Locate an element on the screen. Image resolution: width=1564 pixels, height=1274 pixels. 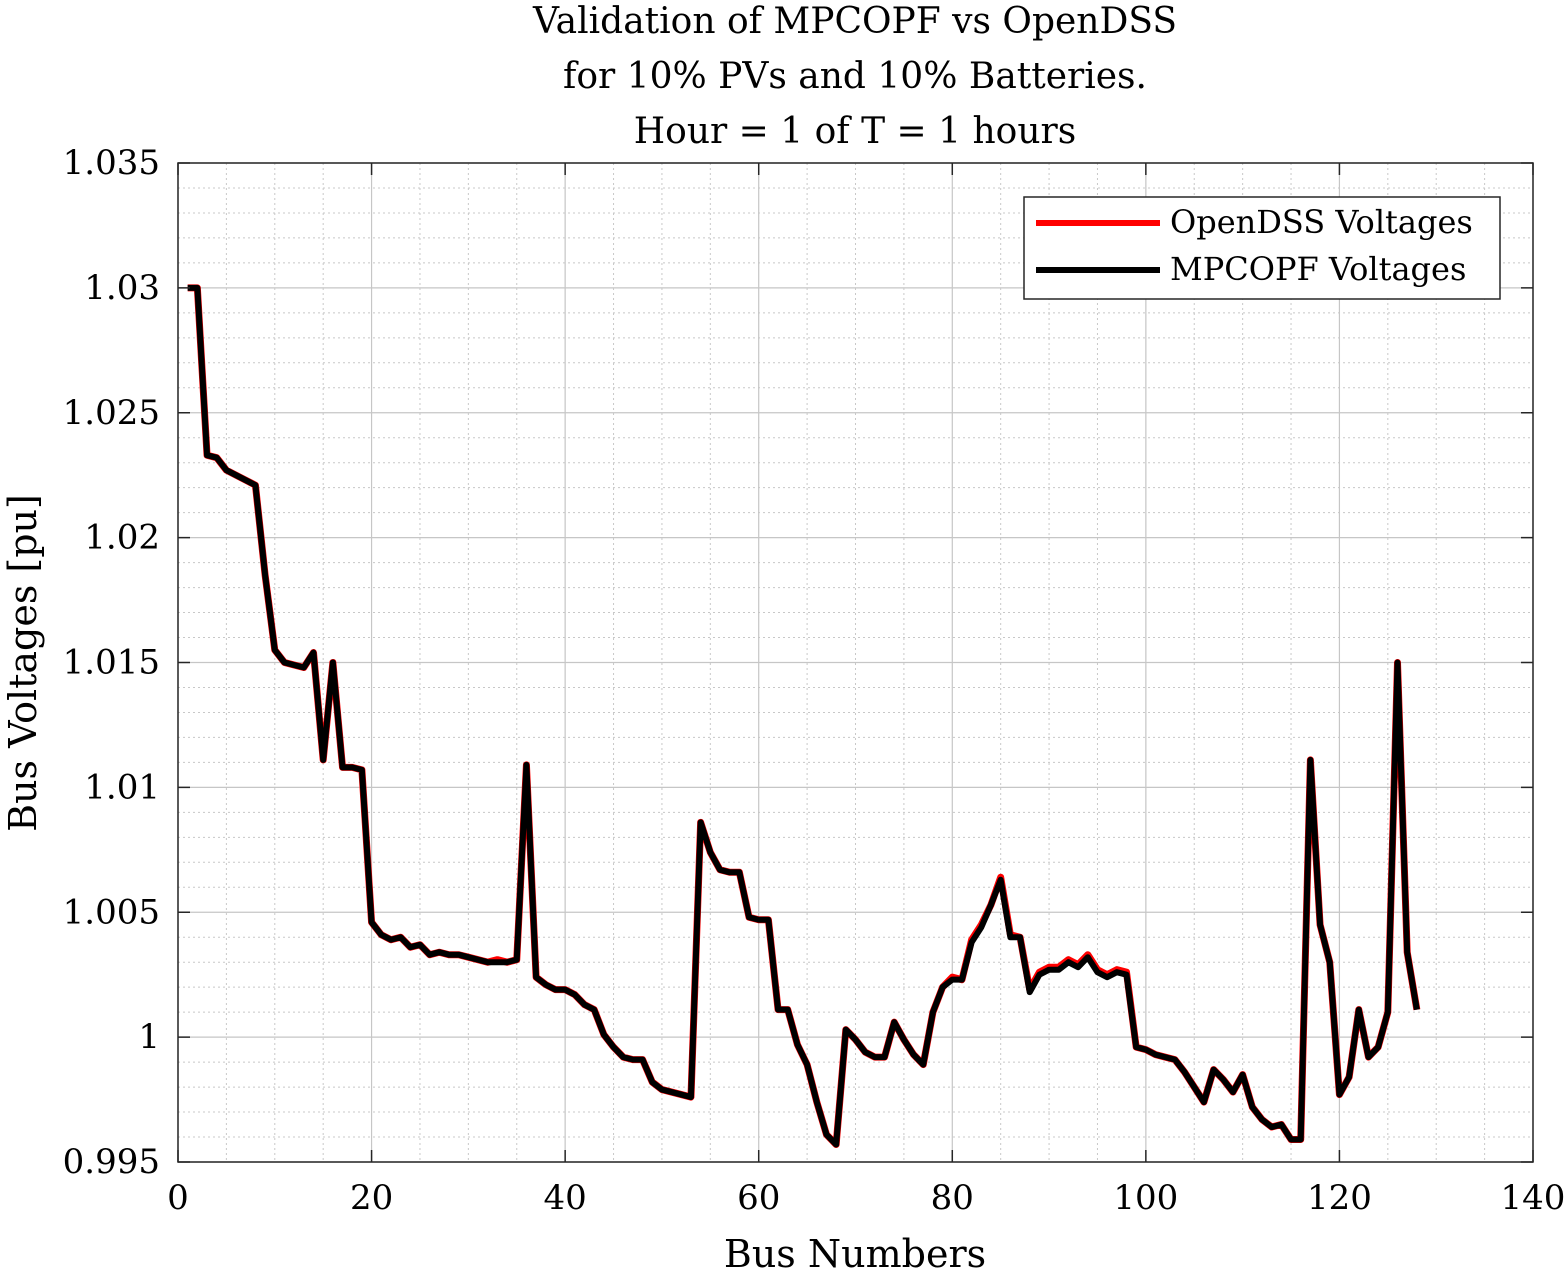
y-tick-label: 1.025 is located at coordinates (111, 413).